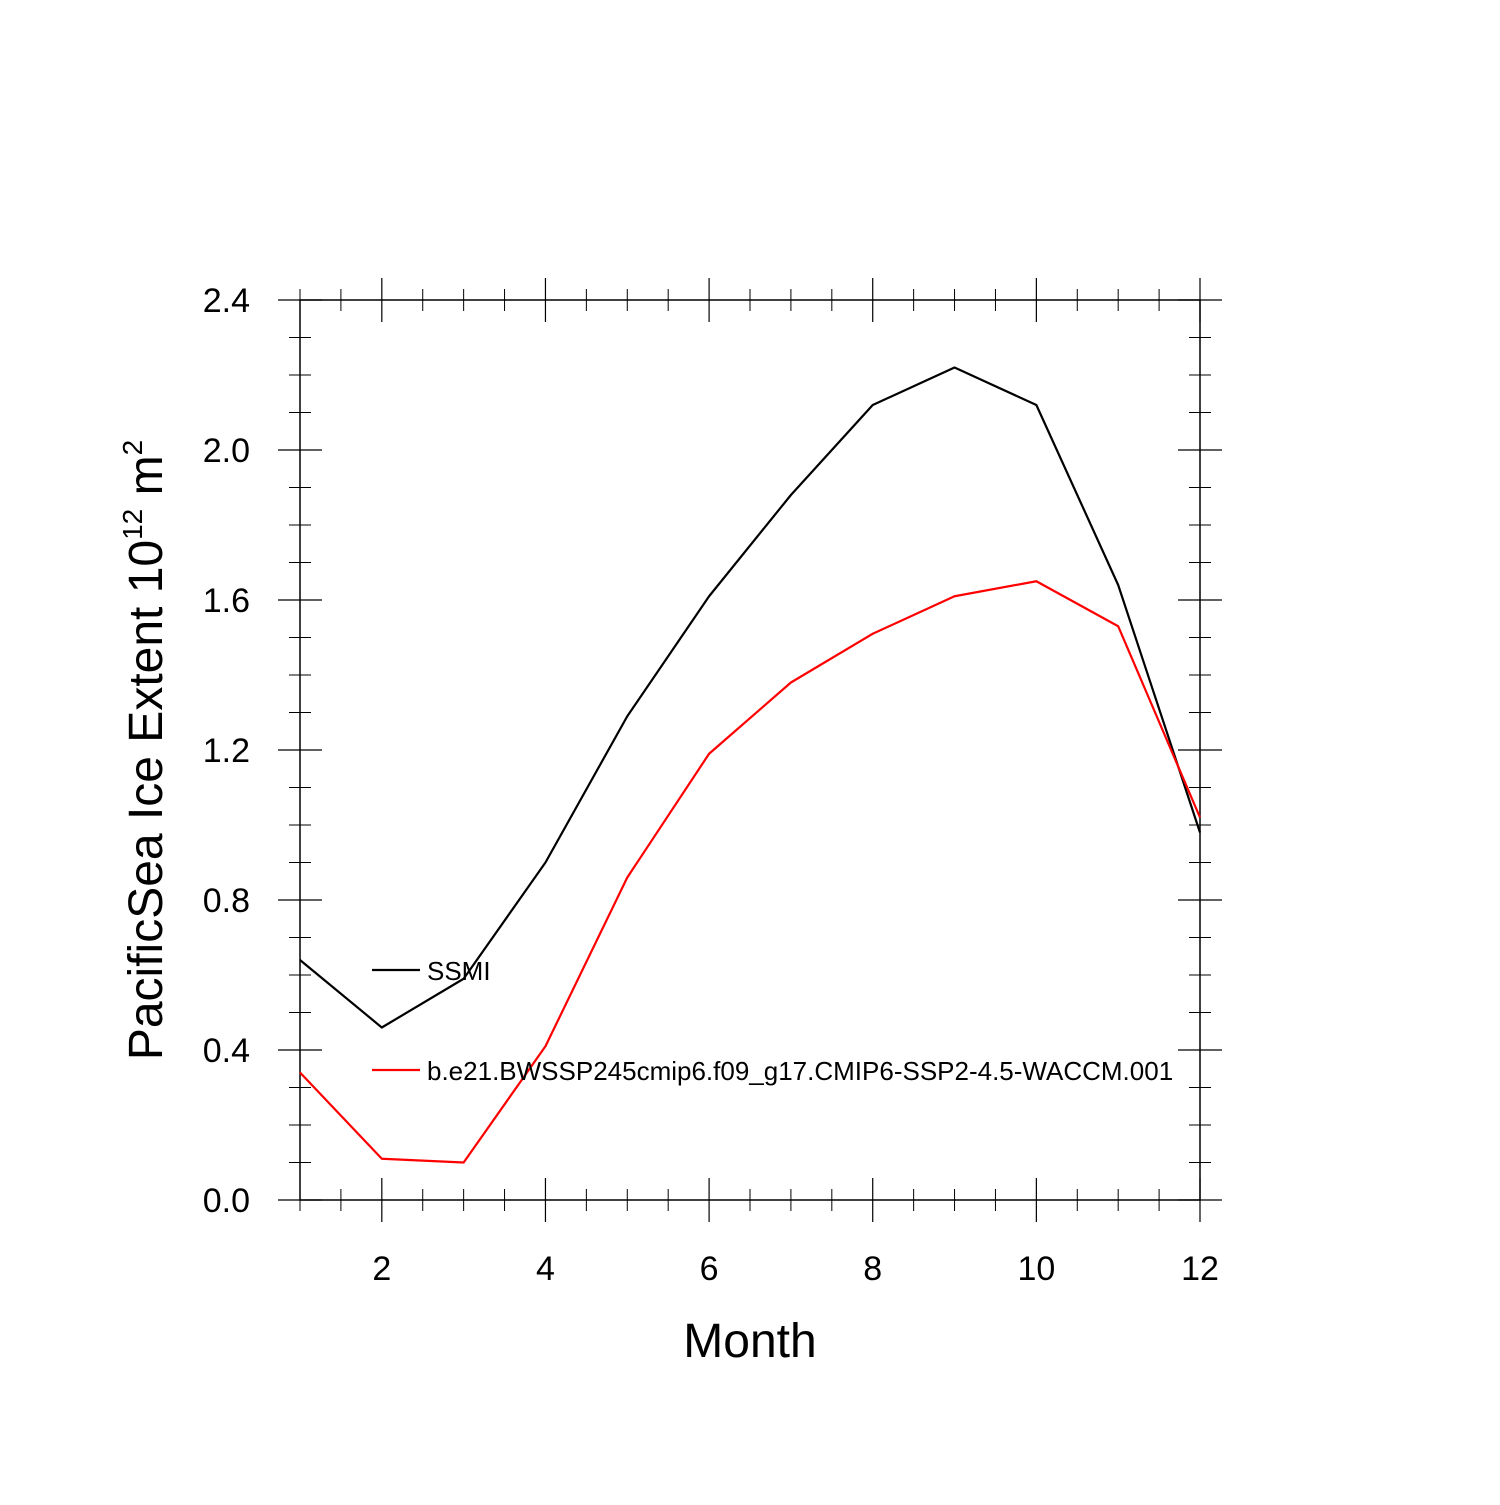  I want to click on y-axis-title: PacificSea Ice Extent 1012 m2, so click(145, 750).